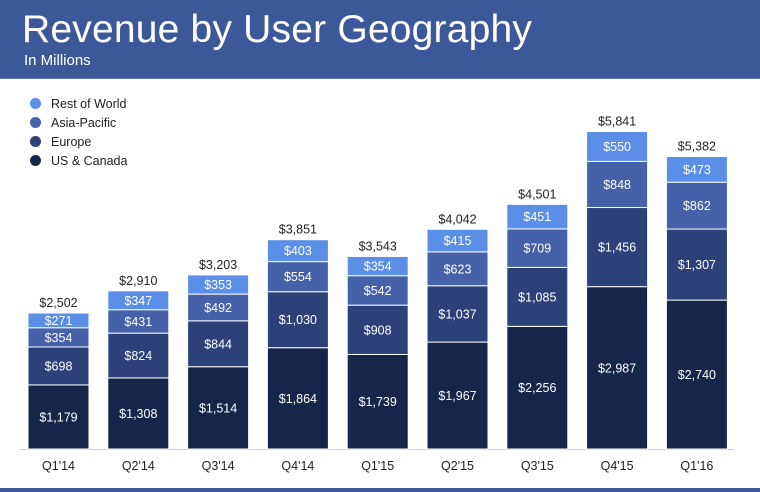 The image size is (760, 492). I want to click on data-label-rest-of-world: $347, so click(138, 301).